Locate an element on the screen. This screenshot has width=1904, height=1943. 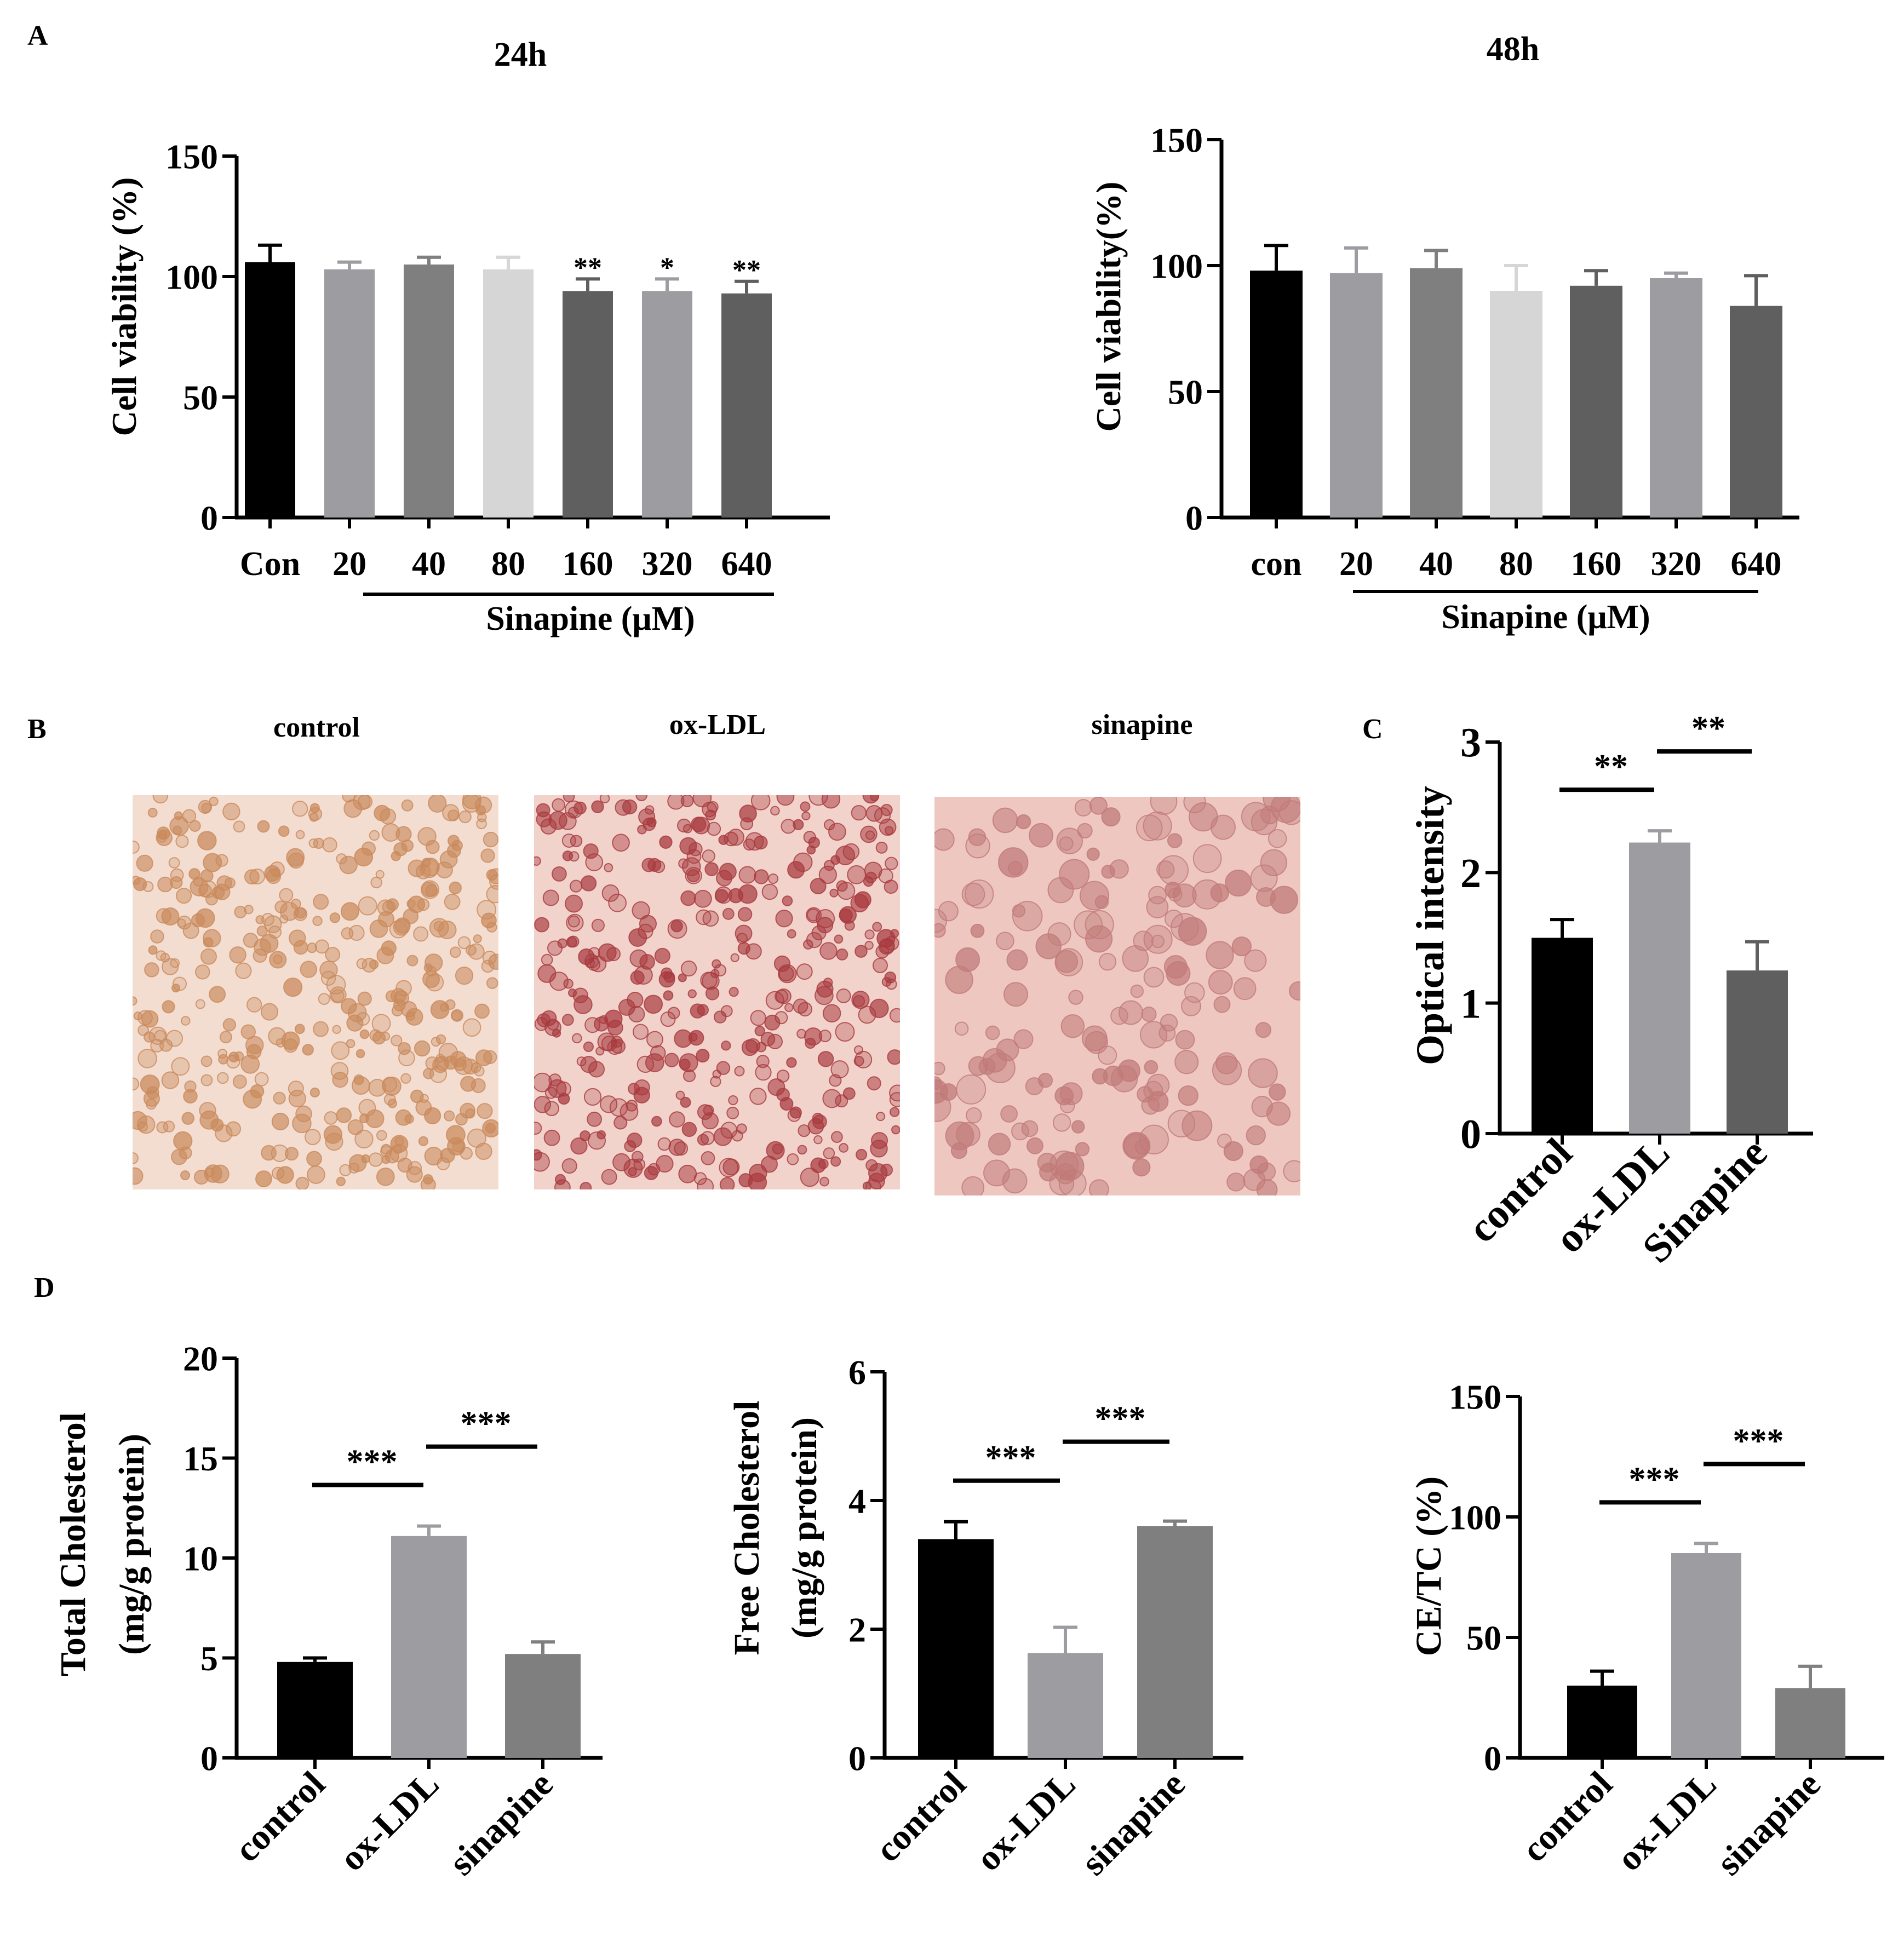
y-axis-label-unit: (mg/g protein) is located at coordinates (804, 1528).